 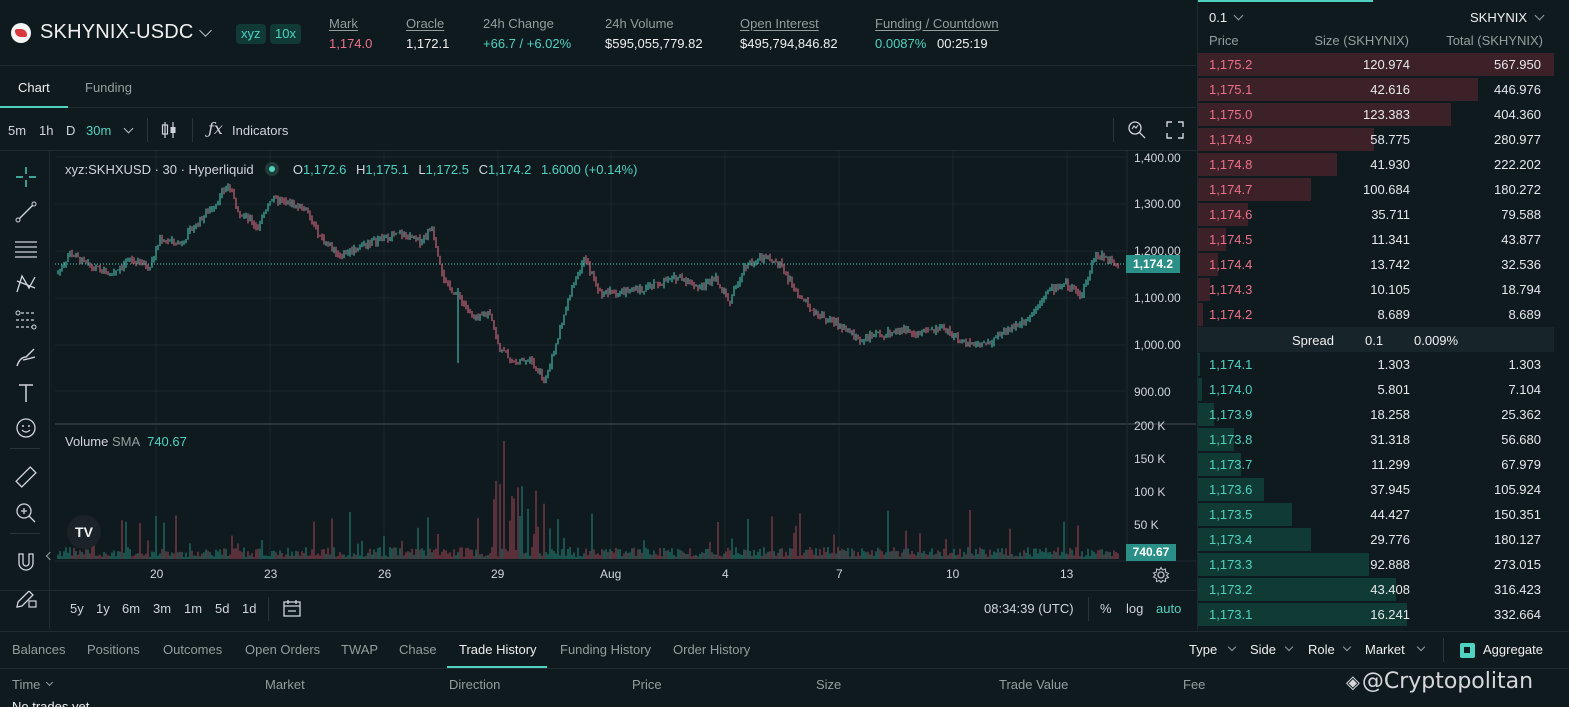 I want to click on tab-funding-history: Funding History, so click(x=606, y=649).